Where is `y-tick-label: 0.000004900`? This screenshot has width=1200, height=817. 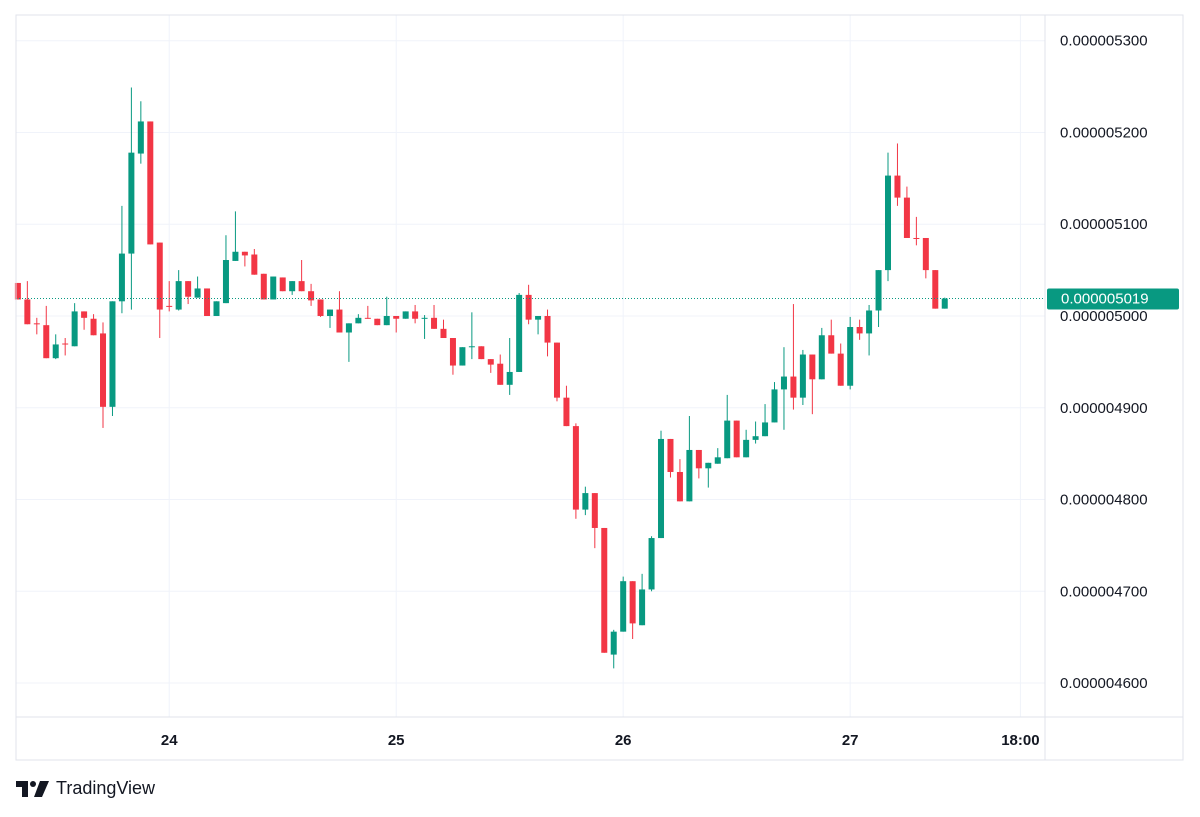
y-tick-label: 0.000004900 is located at coordinates (1104, 408).